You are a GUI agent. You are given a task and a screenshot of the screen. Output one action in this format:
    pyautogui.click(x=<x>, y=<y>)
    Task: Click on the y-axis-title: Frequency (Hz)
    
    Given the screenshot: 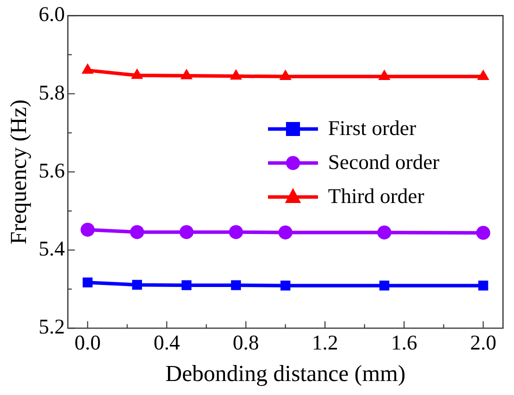 What is the action you would take?
    pyautogui.click(x=18, y=171)
    